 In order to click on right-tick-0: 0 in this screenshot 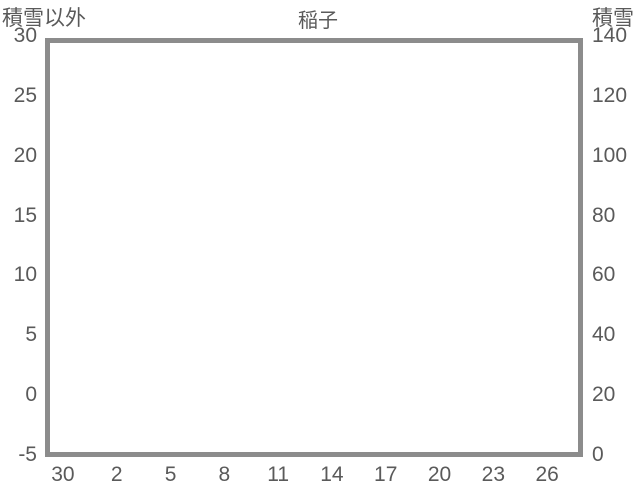, I will do `click(598, 454)`.